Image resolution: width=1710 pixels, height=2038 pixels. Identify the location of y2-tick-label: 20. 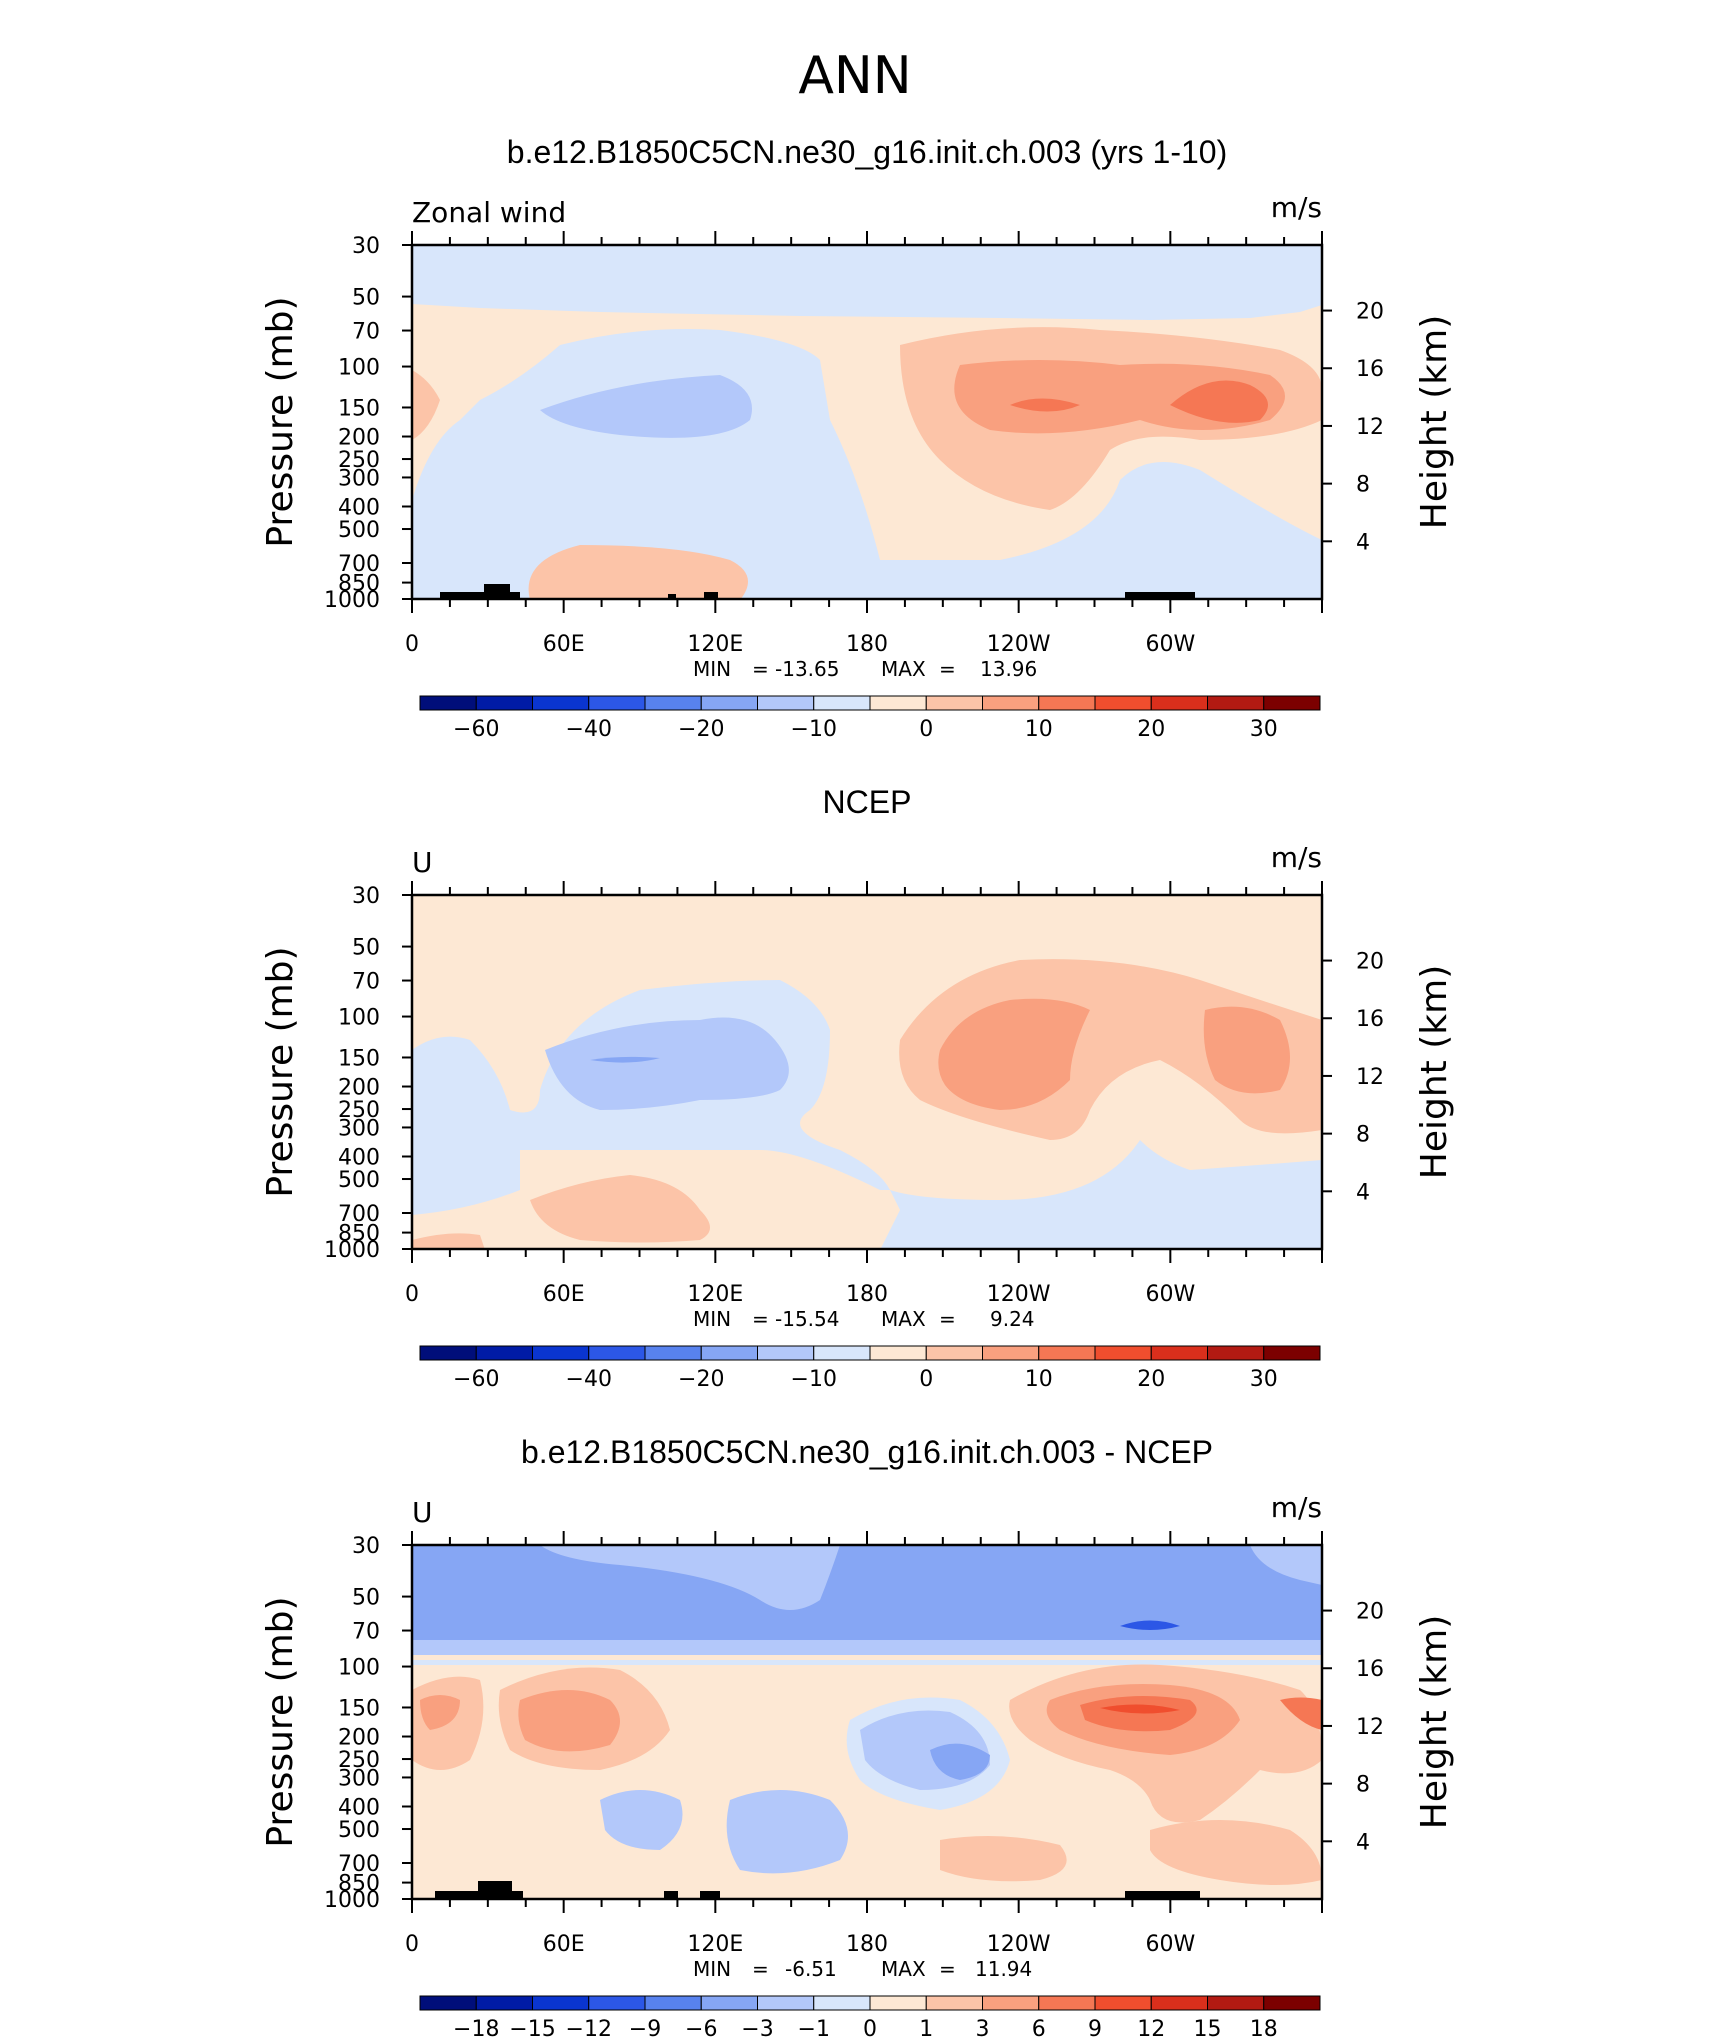
(1370, 962).